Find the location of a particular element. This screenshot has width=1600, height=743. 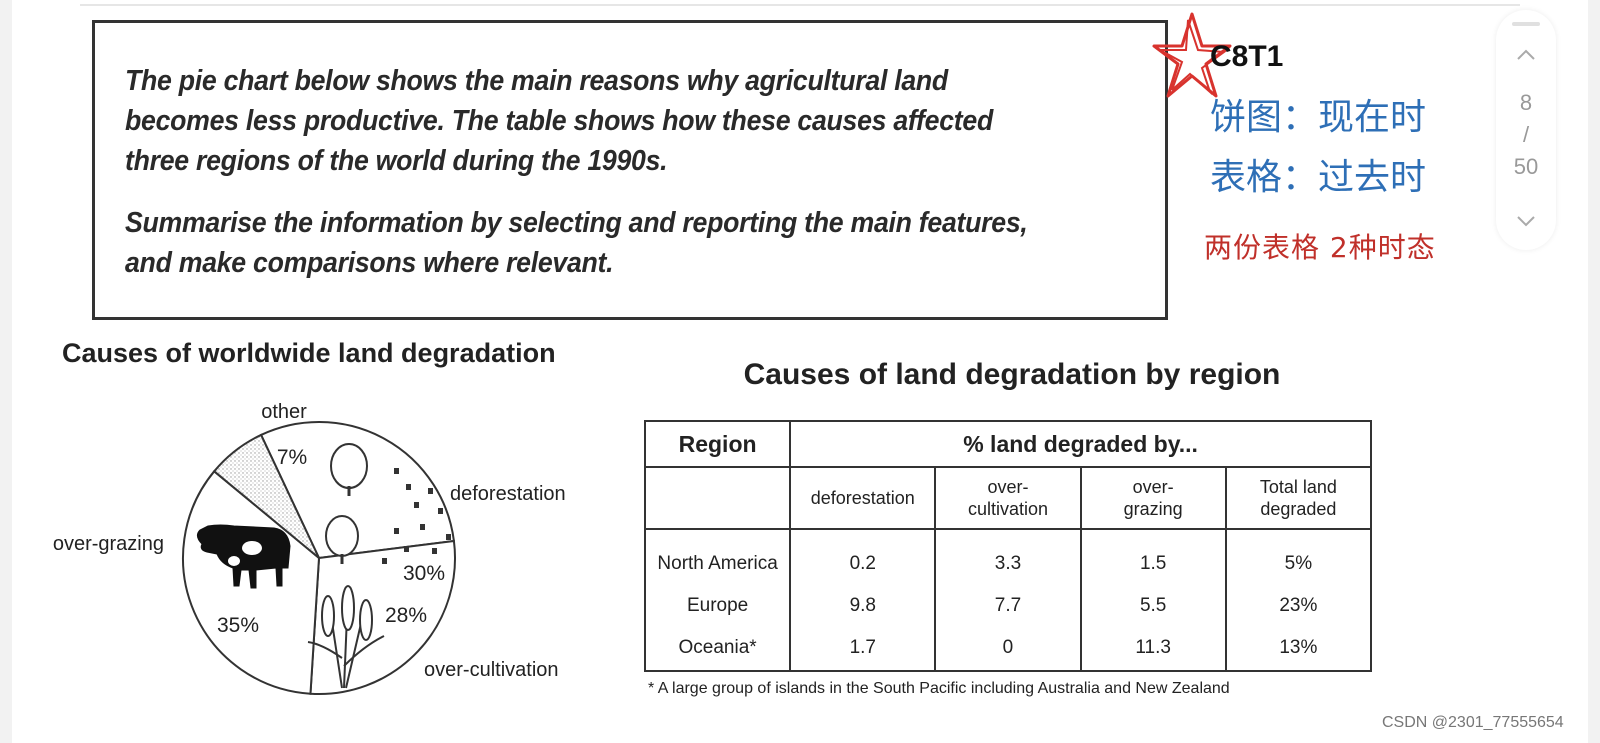

cell-value: 7.7 is located at coordinates (1008, 606).